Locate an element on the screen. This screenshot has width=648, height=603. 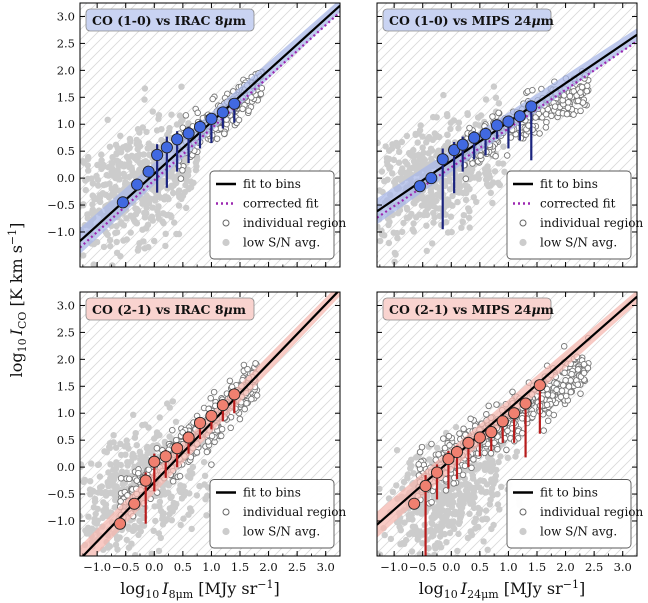
y-tick-label: 2.0 is located at coordinates (66, 70).